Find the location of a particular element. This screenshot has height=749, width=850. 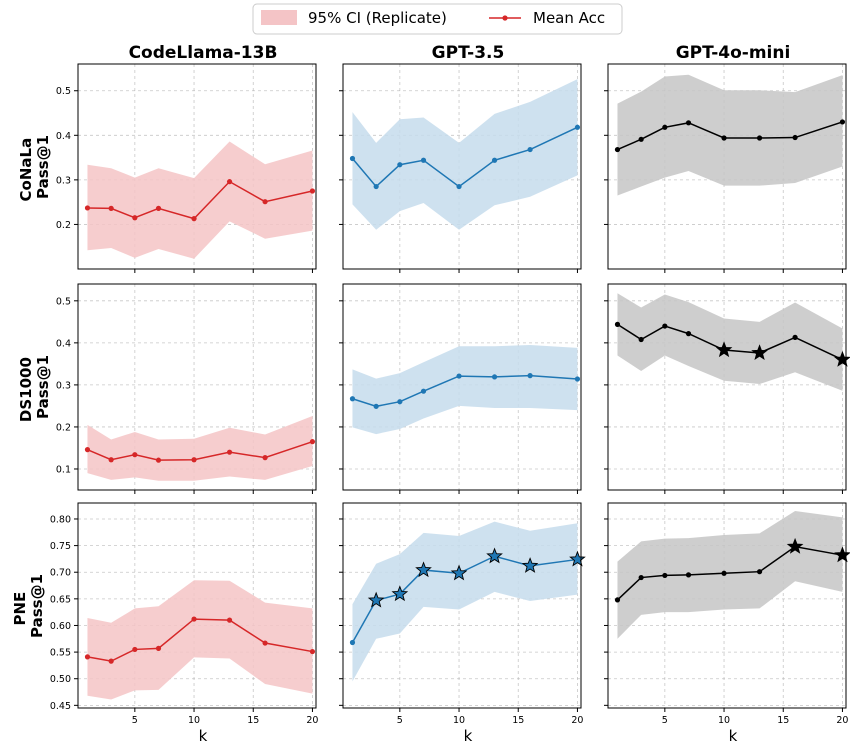

row-label-conala-line1: CoNaLa is located at coordinates (26, 170).